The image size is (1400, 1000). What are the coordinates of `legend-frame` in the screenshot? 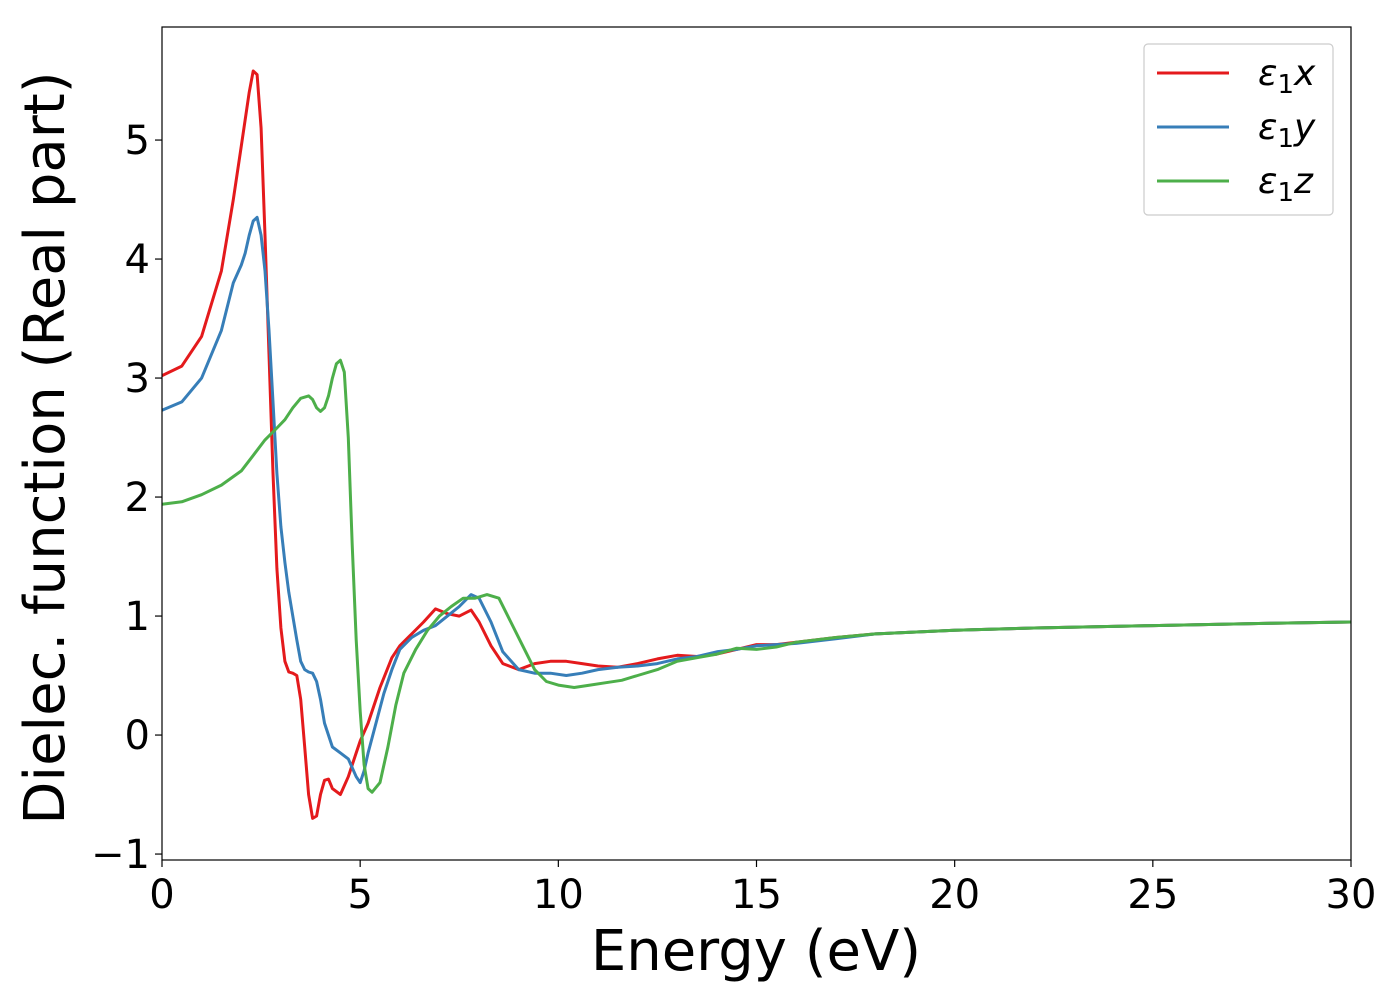 It's located at (1238, 129).